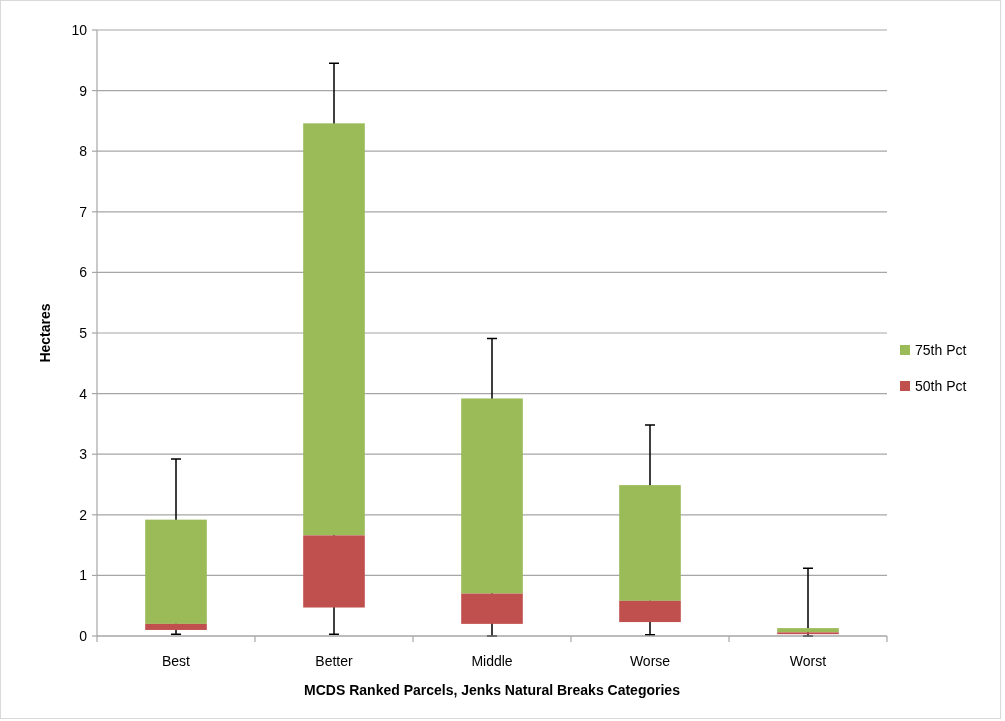  What do you see at coordinates (83, 211) in the screenshot?
I see `y-tick-label: 7` at bounding box center [83, 211].